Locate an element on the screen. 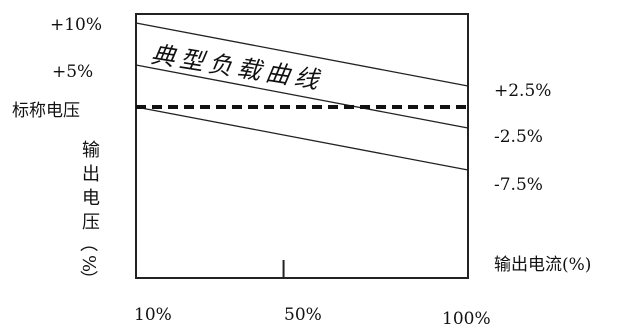  typical-load-line is located at coordinates (302, 96).